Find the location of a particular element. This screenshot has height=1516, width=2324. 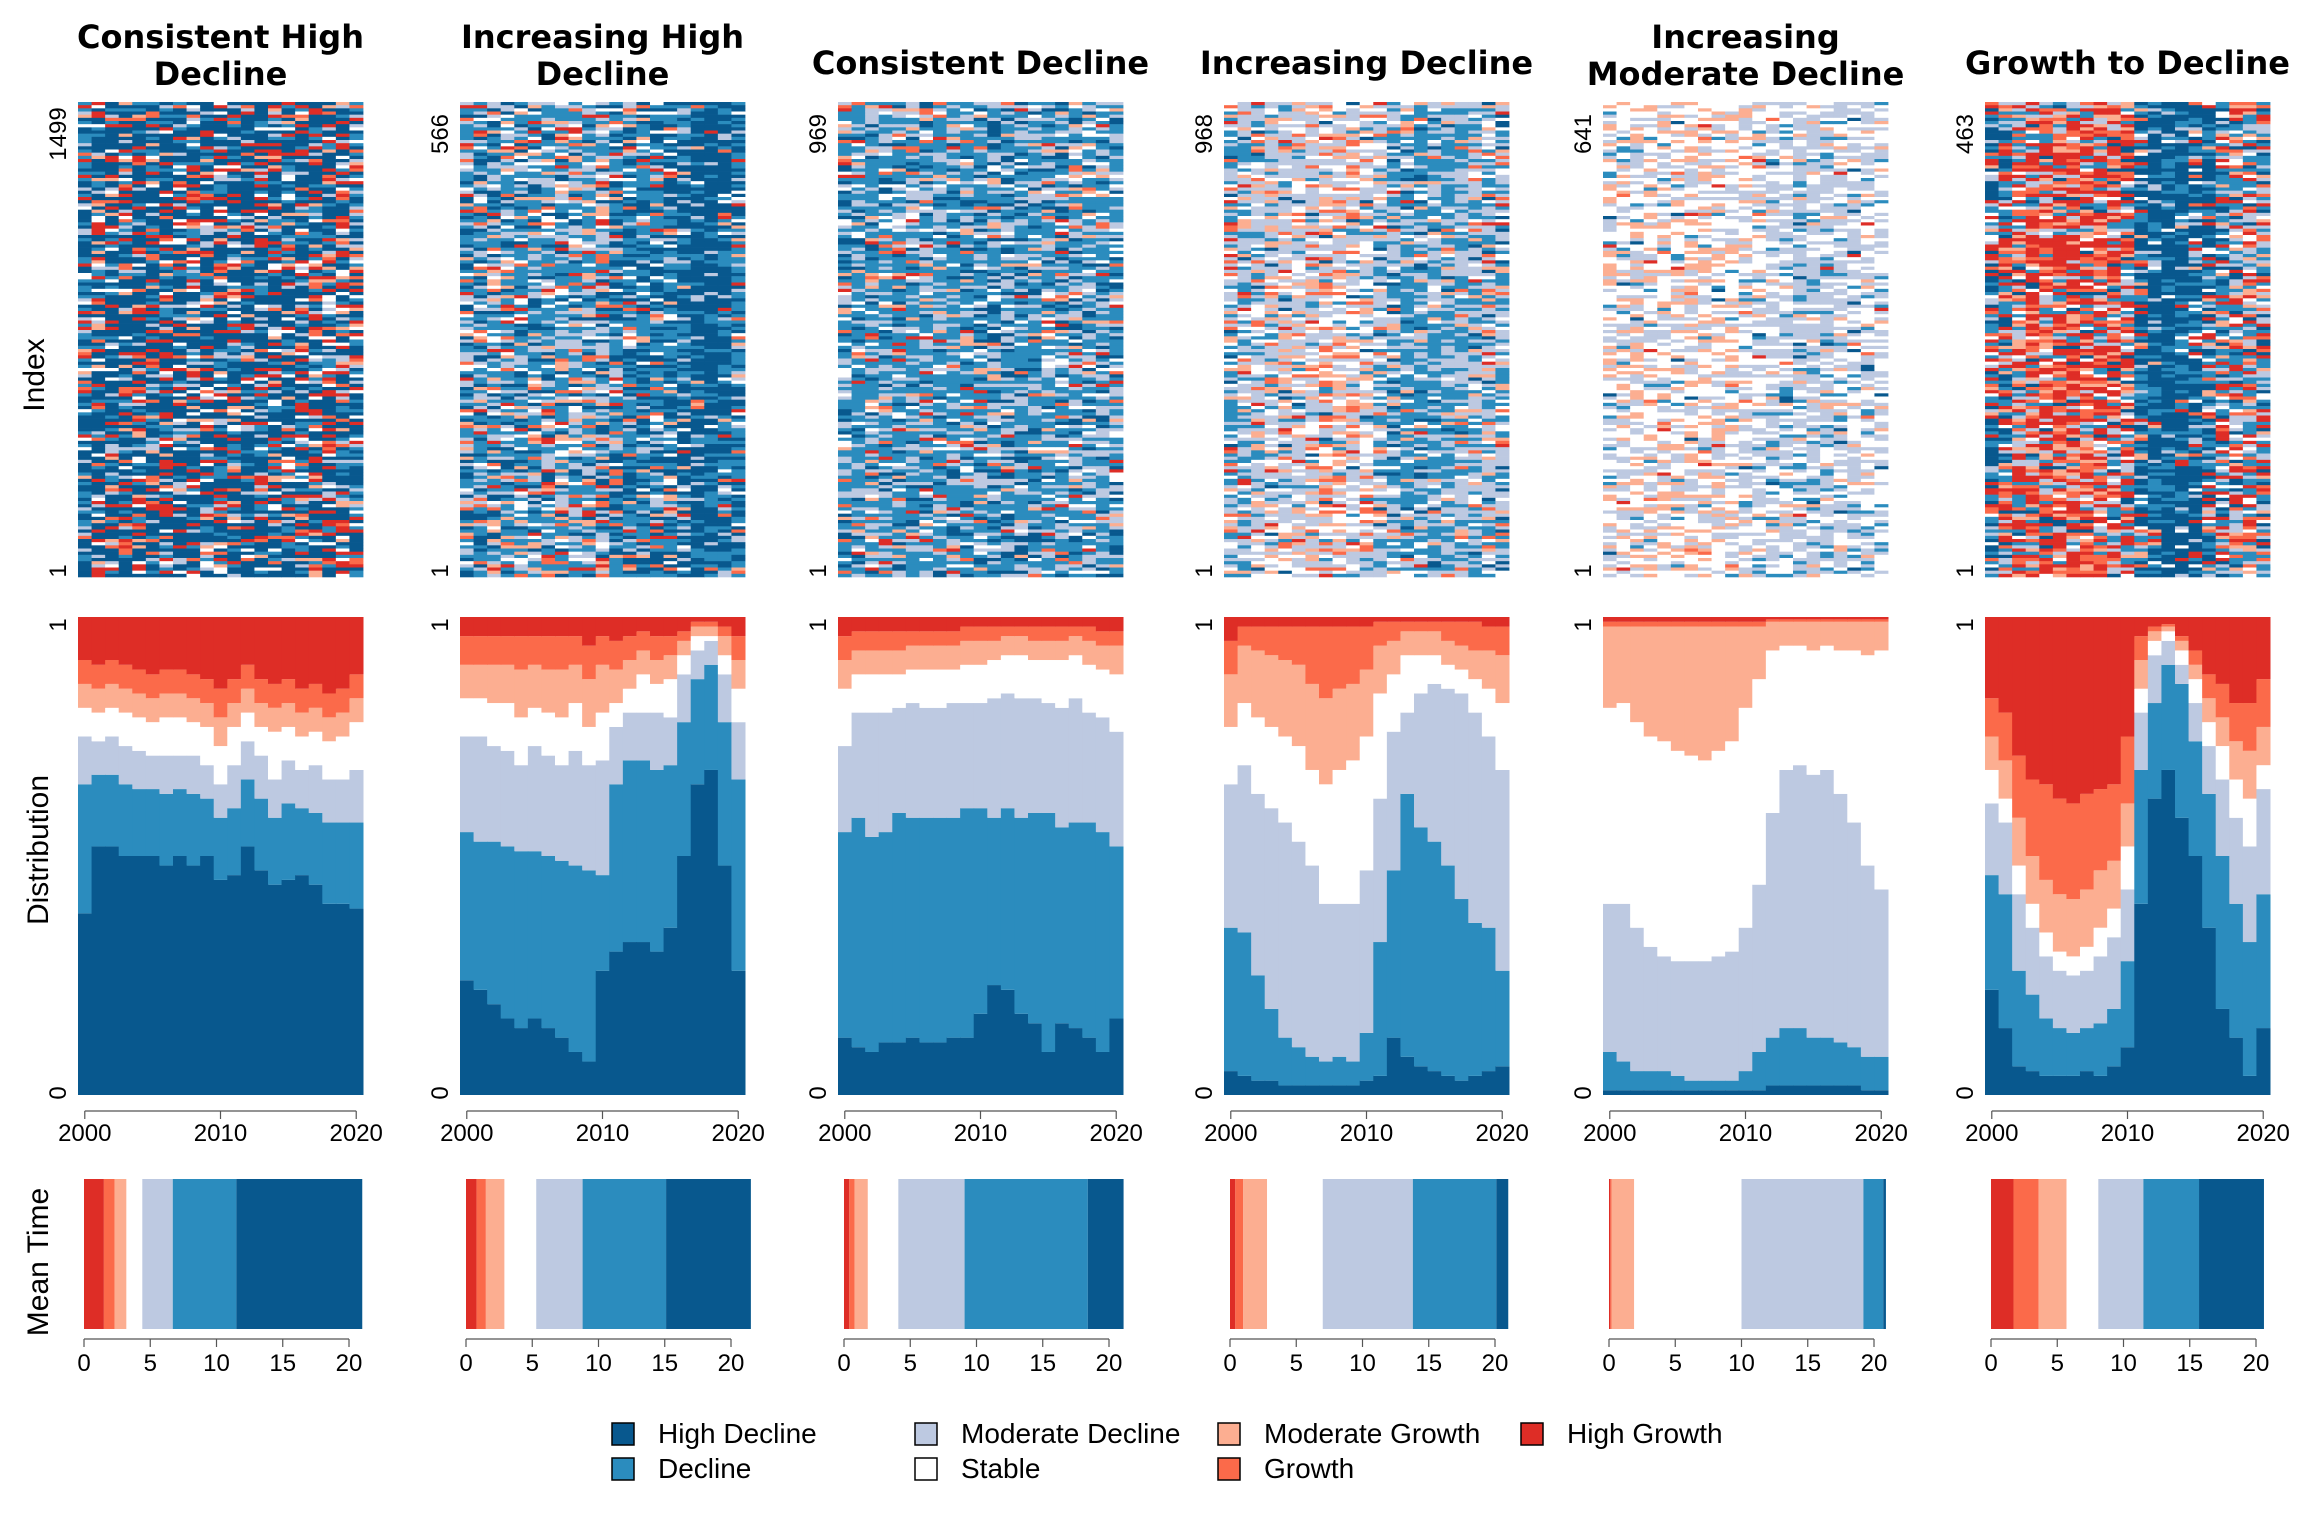

distribution-bar-high-growth is located at coordinates (85, 639).